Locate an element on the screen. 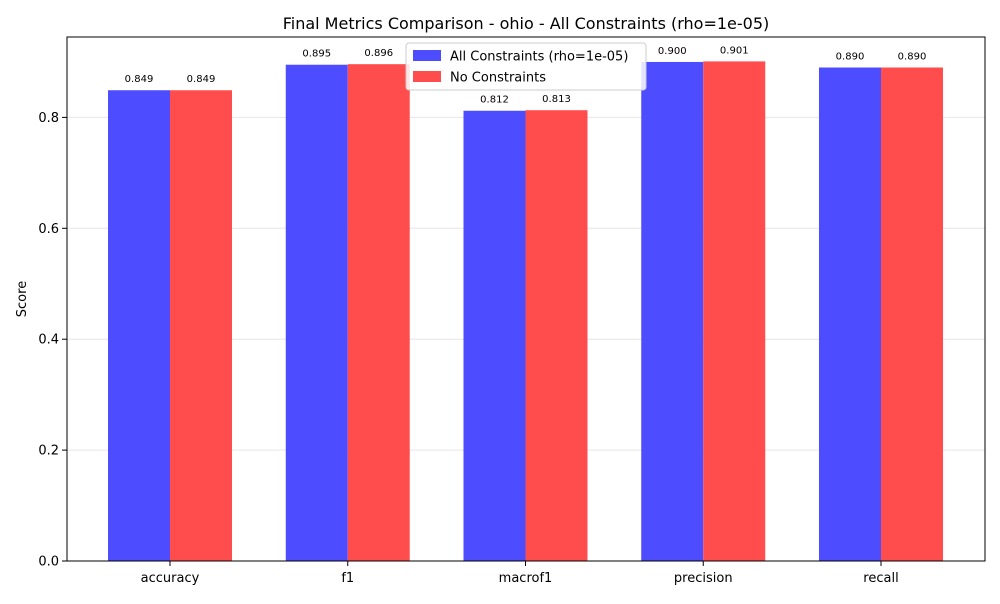  data-label: 0.901 is located at coordinates (734, 50).